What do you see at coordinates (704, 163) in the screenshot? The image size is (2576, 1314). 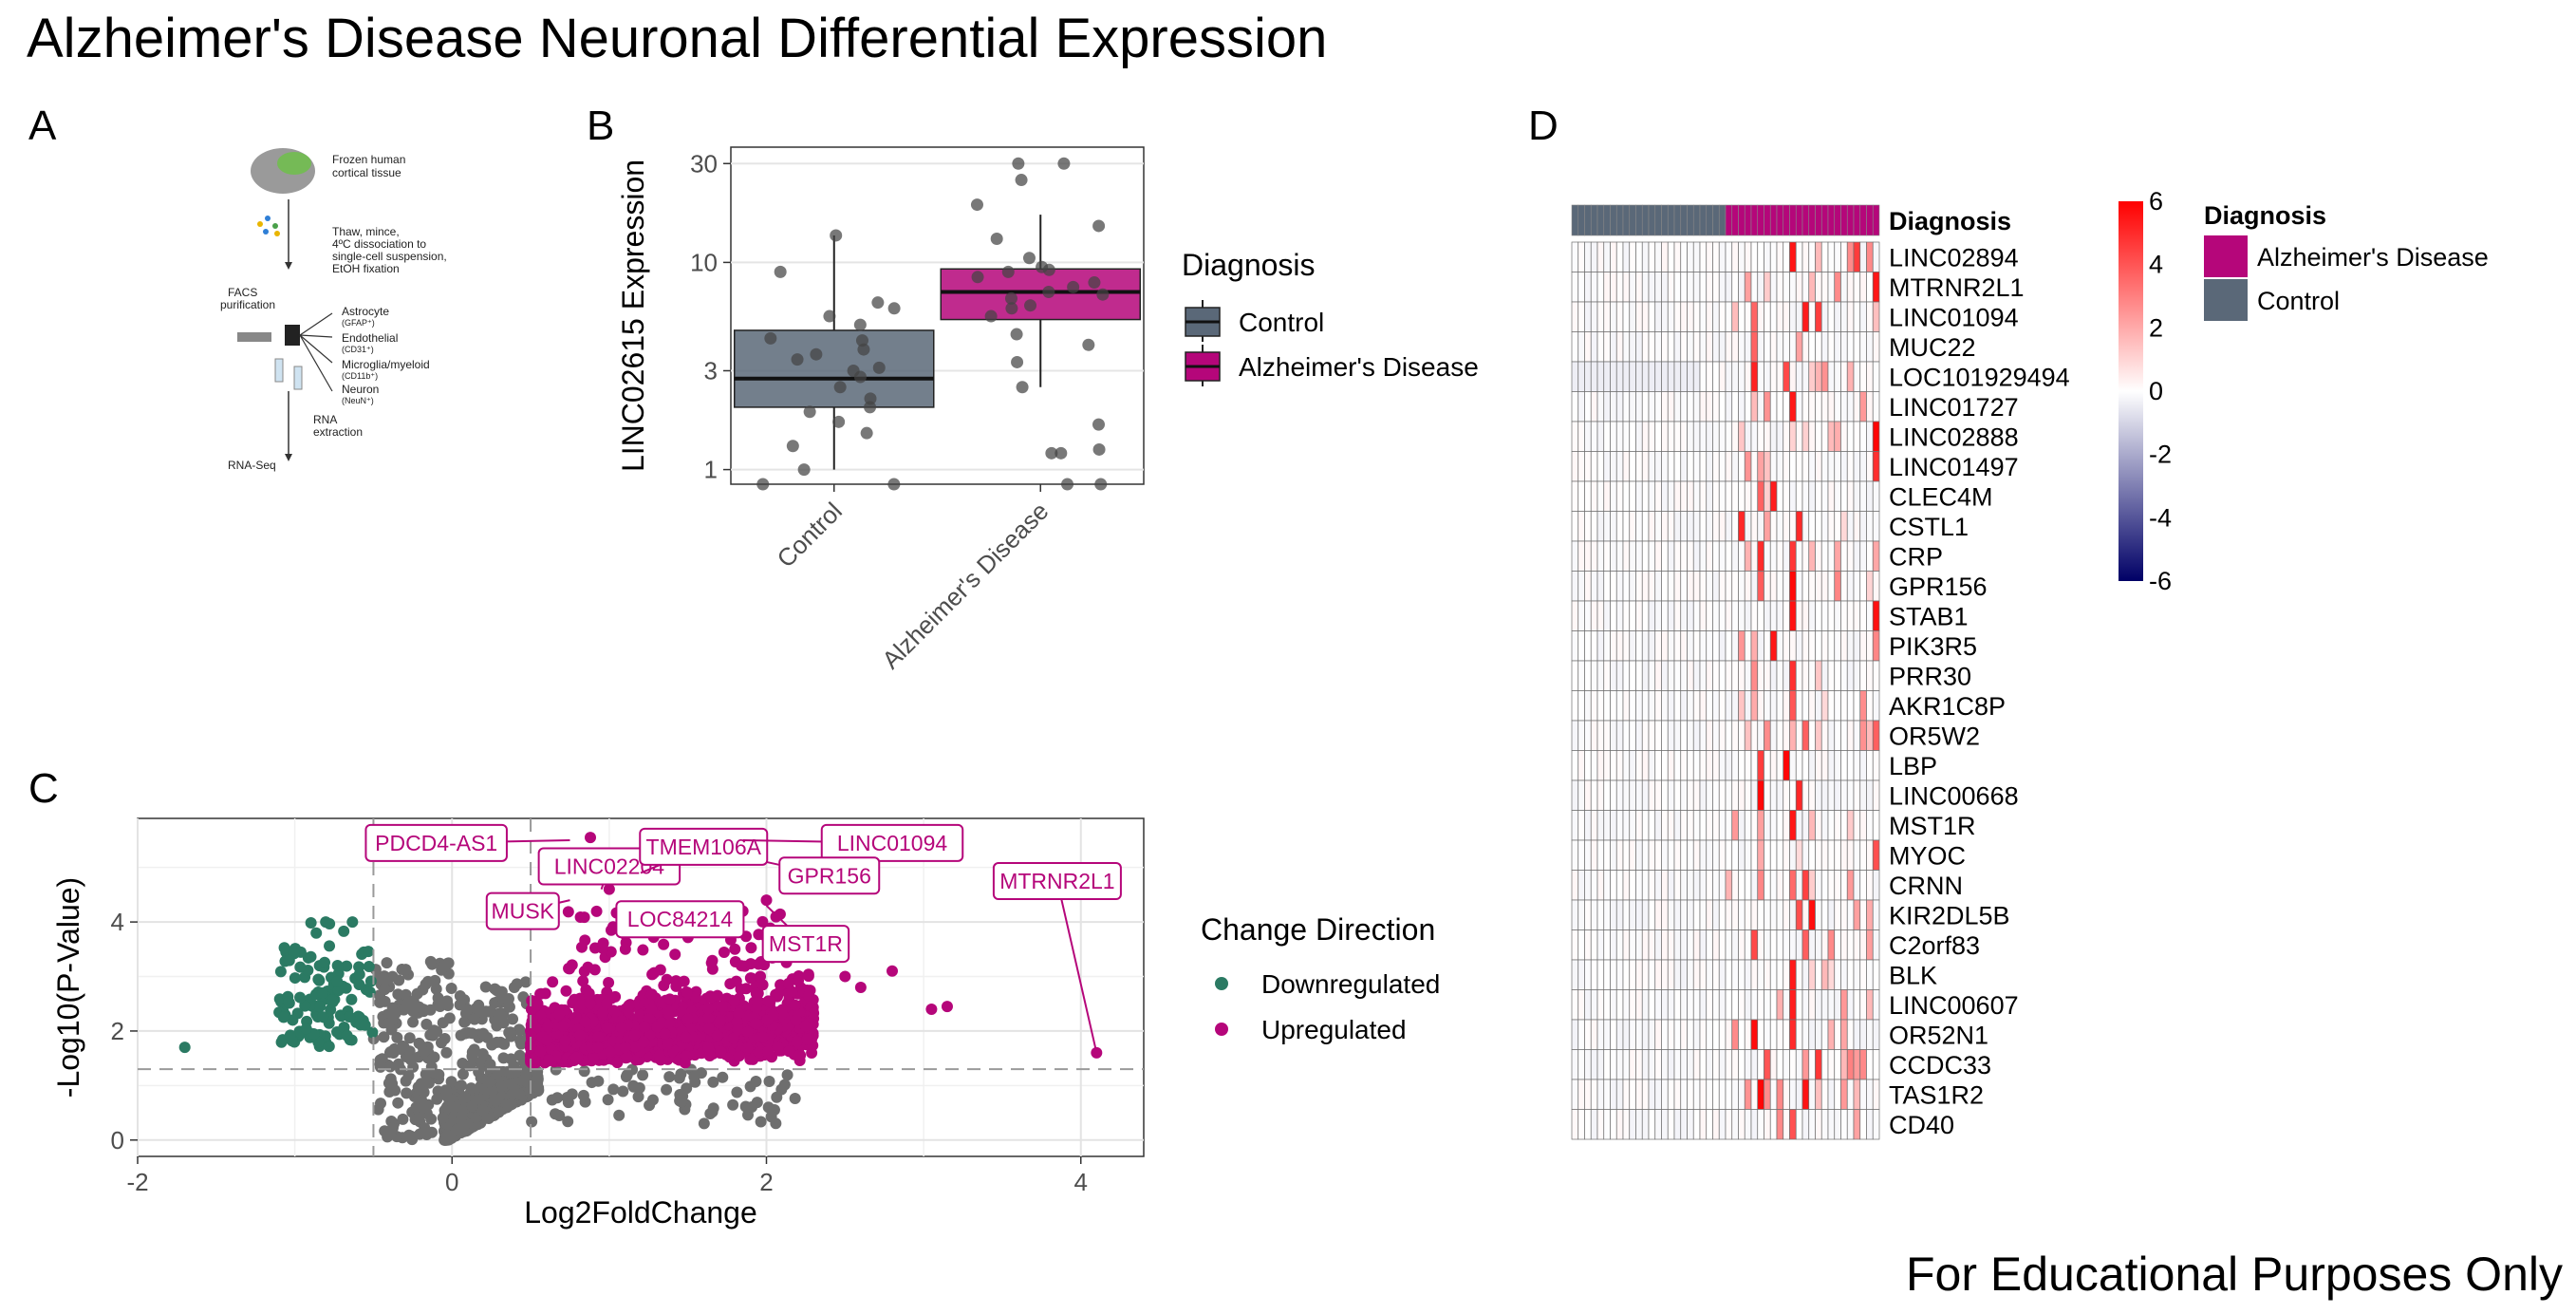 I see `y-tick-label: 30` at bounding box center [704, 163].